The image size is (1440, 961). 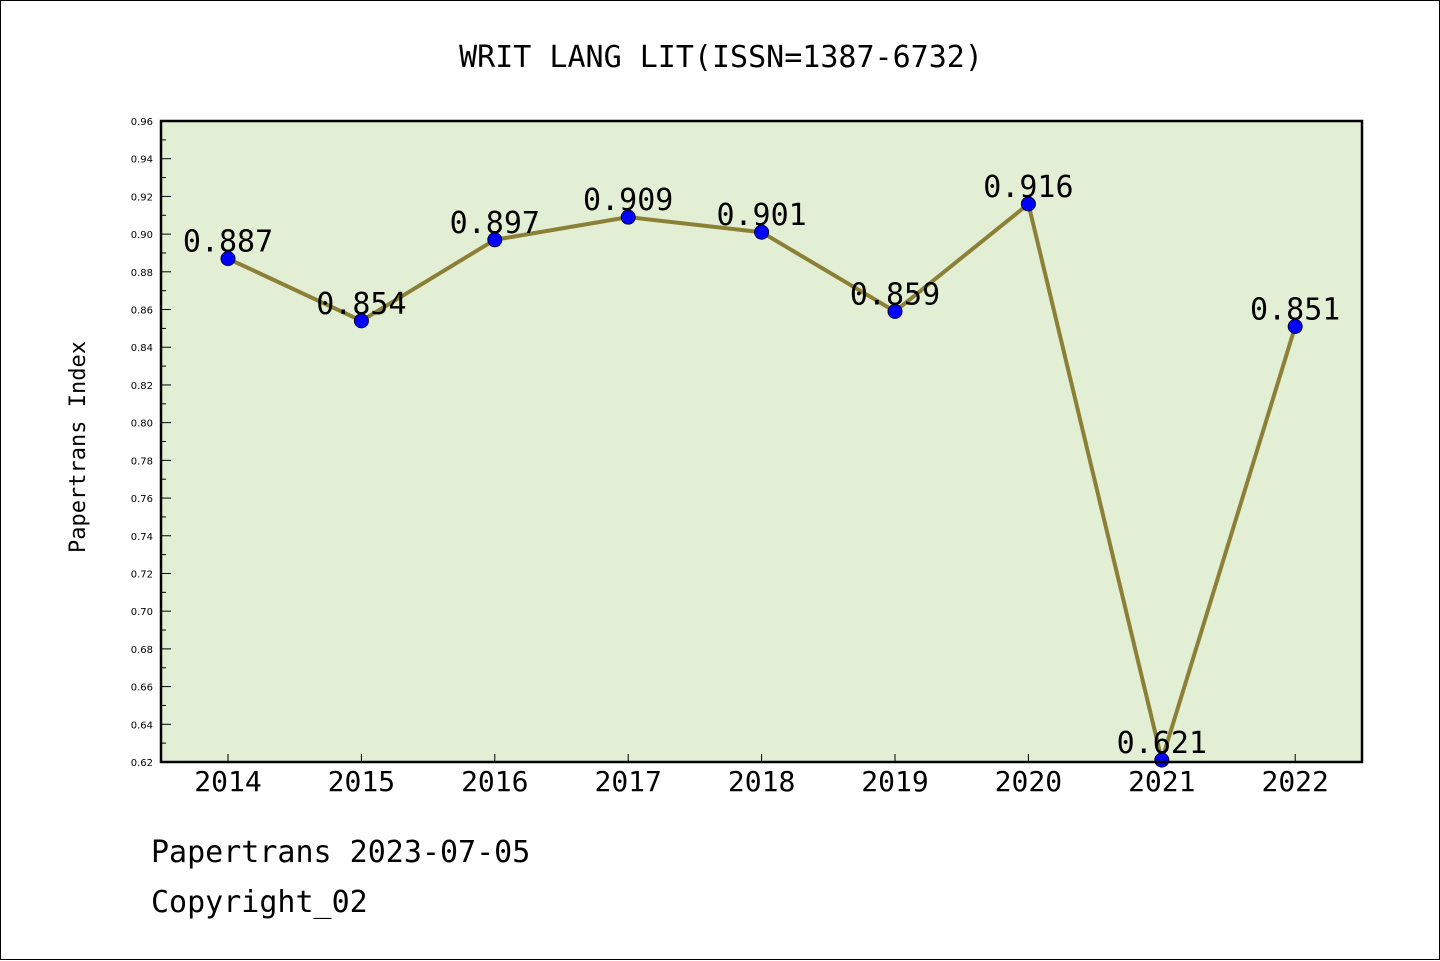 What do you see at coordinates (142, 311) in the screenshot?
I see `y-tick-label: 0.86` at bounding box center [142, 311].